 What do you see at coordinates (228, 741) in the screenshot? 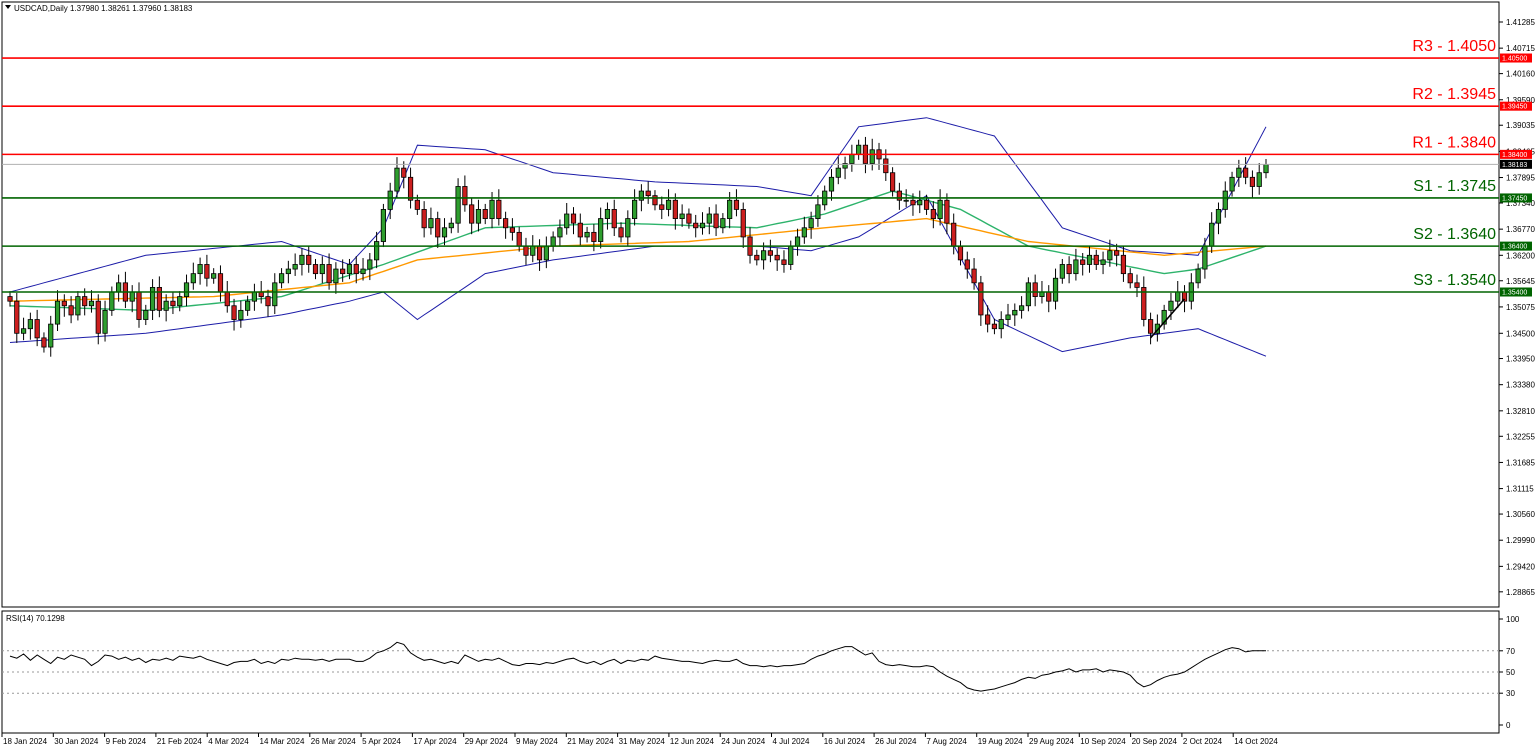
I see `time-tick-label: 4 Mar 2024` at bounding box center [228, 741].